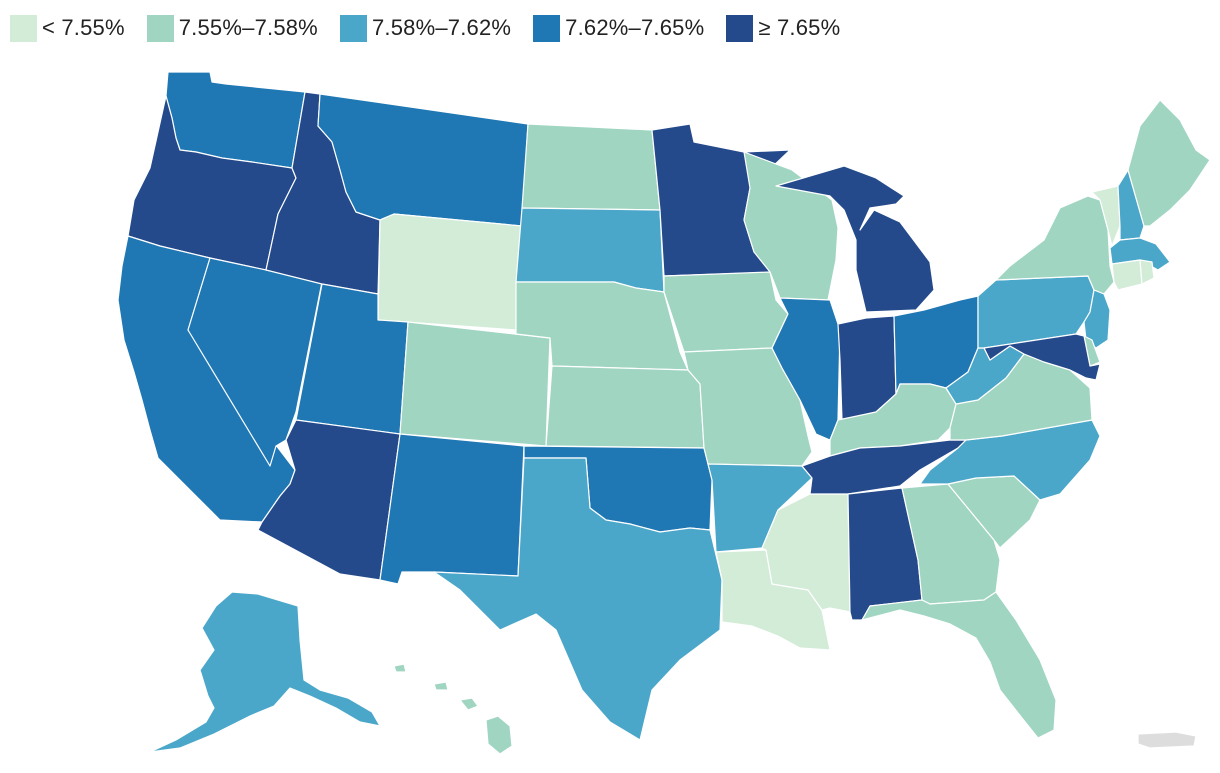 The image size is (1220, 773). Describe the element at coordinates (1010, 460) in the screenshot. I see `state-nc` at that location.